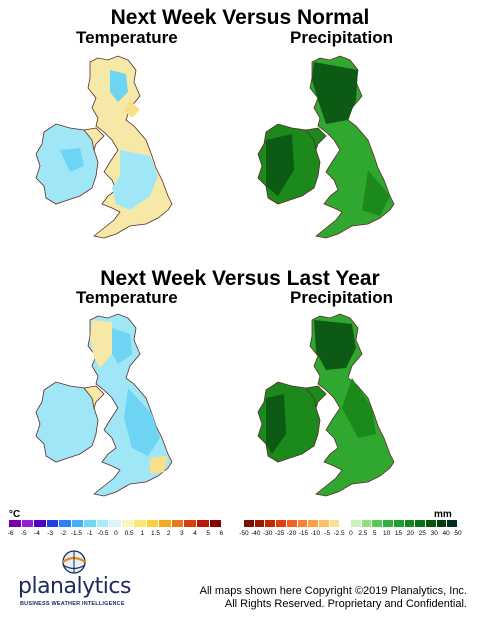  Describe the element at coordinates (446, 533) in the screenshot. I see `precipitation-tick-label: 40` at that location.